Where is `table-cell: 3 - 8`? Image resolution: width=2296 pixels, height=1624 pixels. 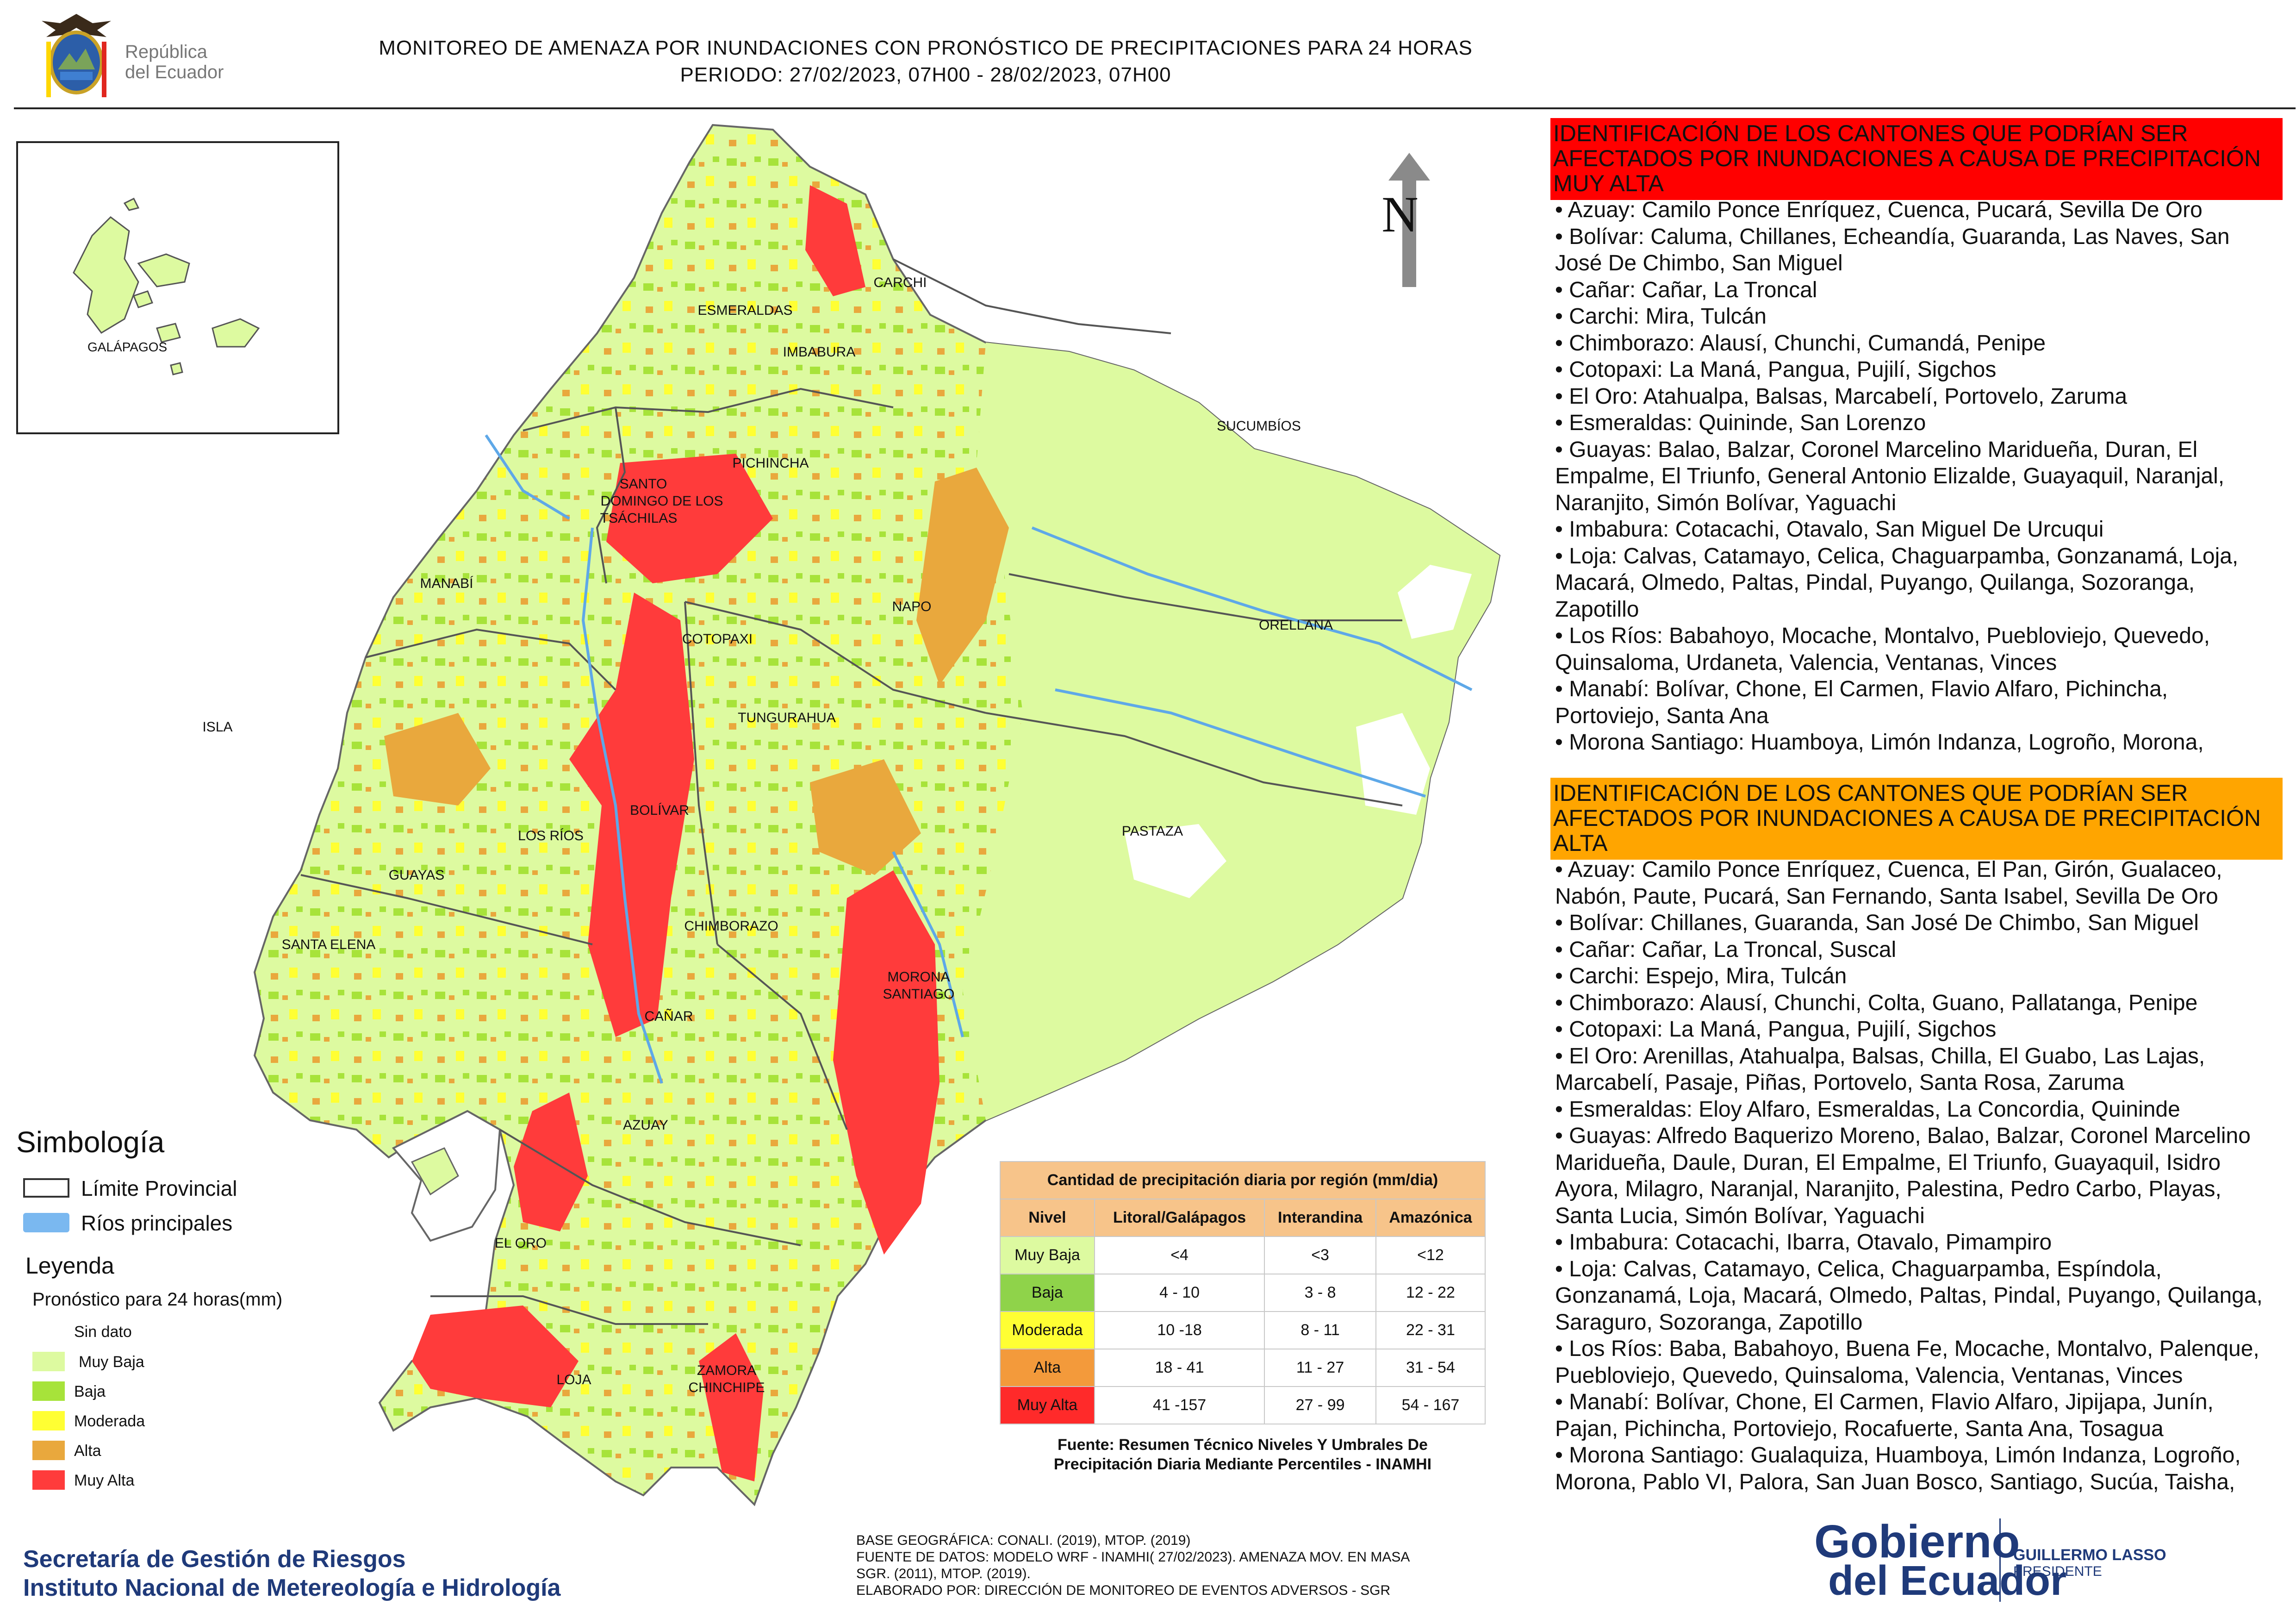 table-cell: 3 - 8 is located at coordinates (1320, 1293).